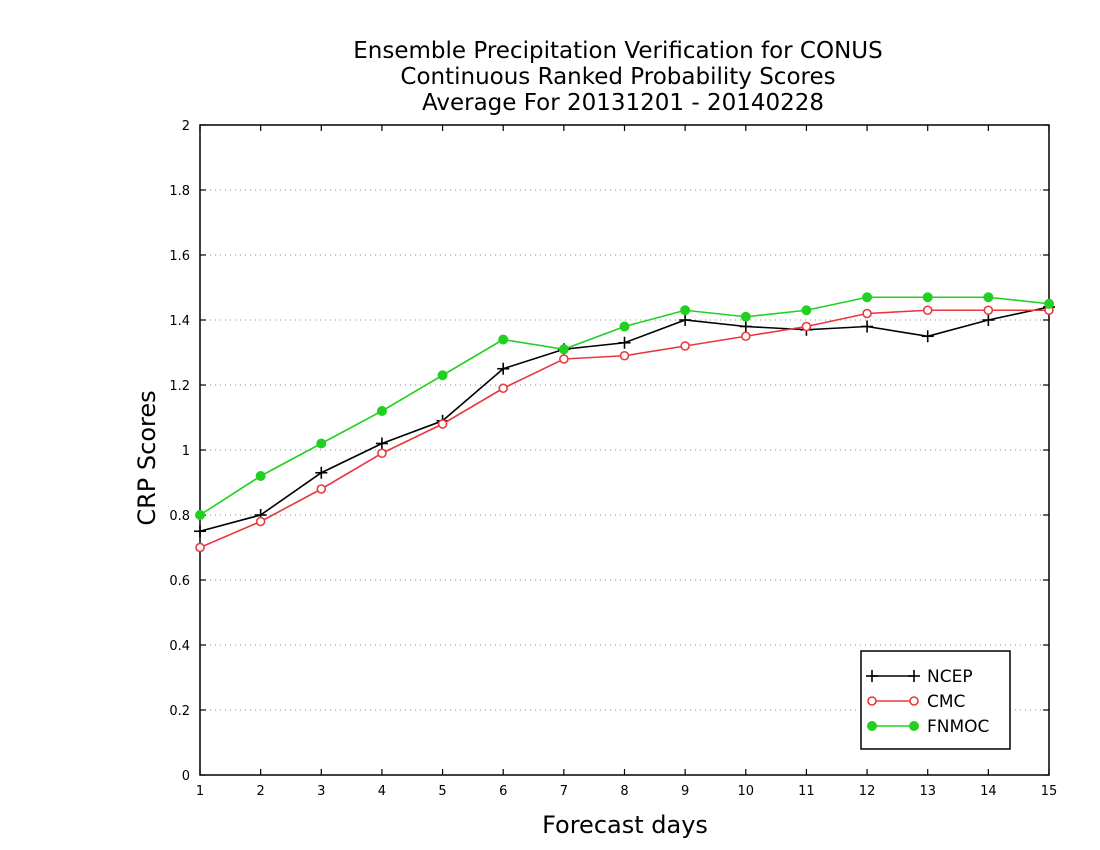  What do you see at coordinates (186, 451) in the screenshot?
I see `y-tick-label: 1` at bounding box center [186, 451].